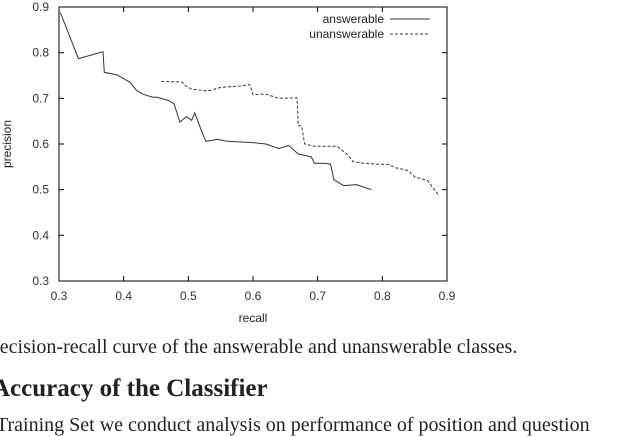  I want to click on x-tick-label: 0.6, so click(253, 296).